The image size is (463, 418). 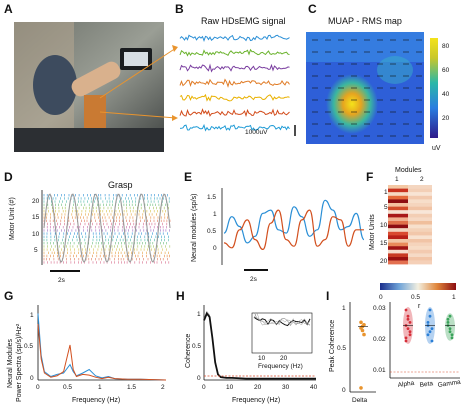 What do you see at coordinates (100, 387) in the screenshot?
I see `panel-g-xtick-1: 1` at bounding box center [100, 387].